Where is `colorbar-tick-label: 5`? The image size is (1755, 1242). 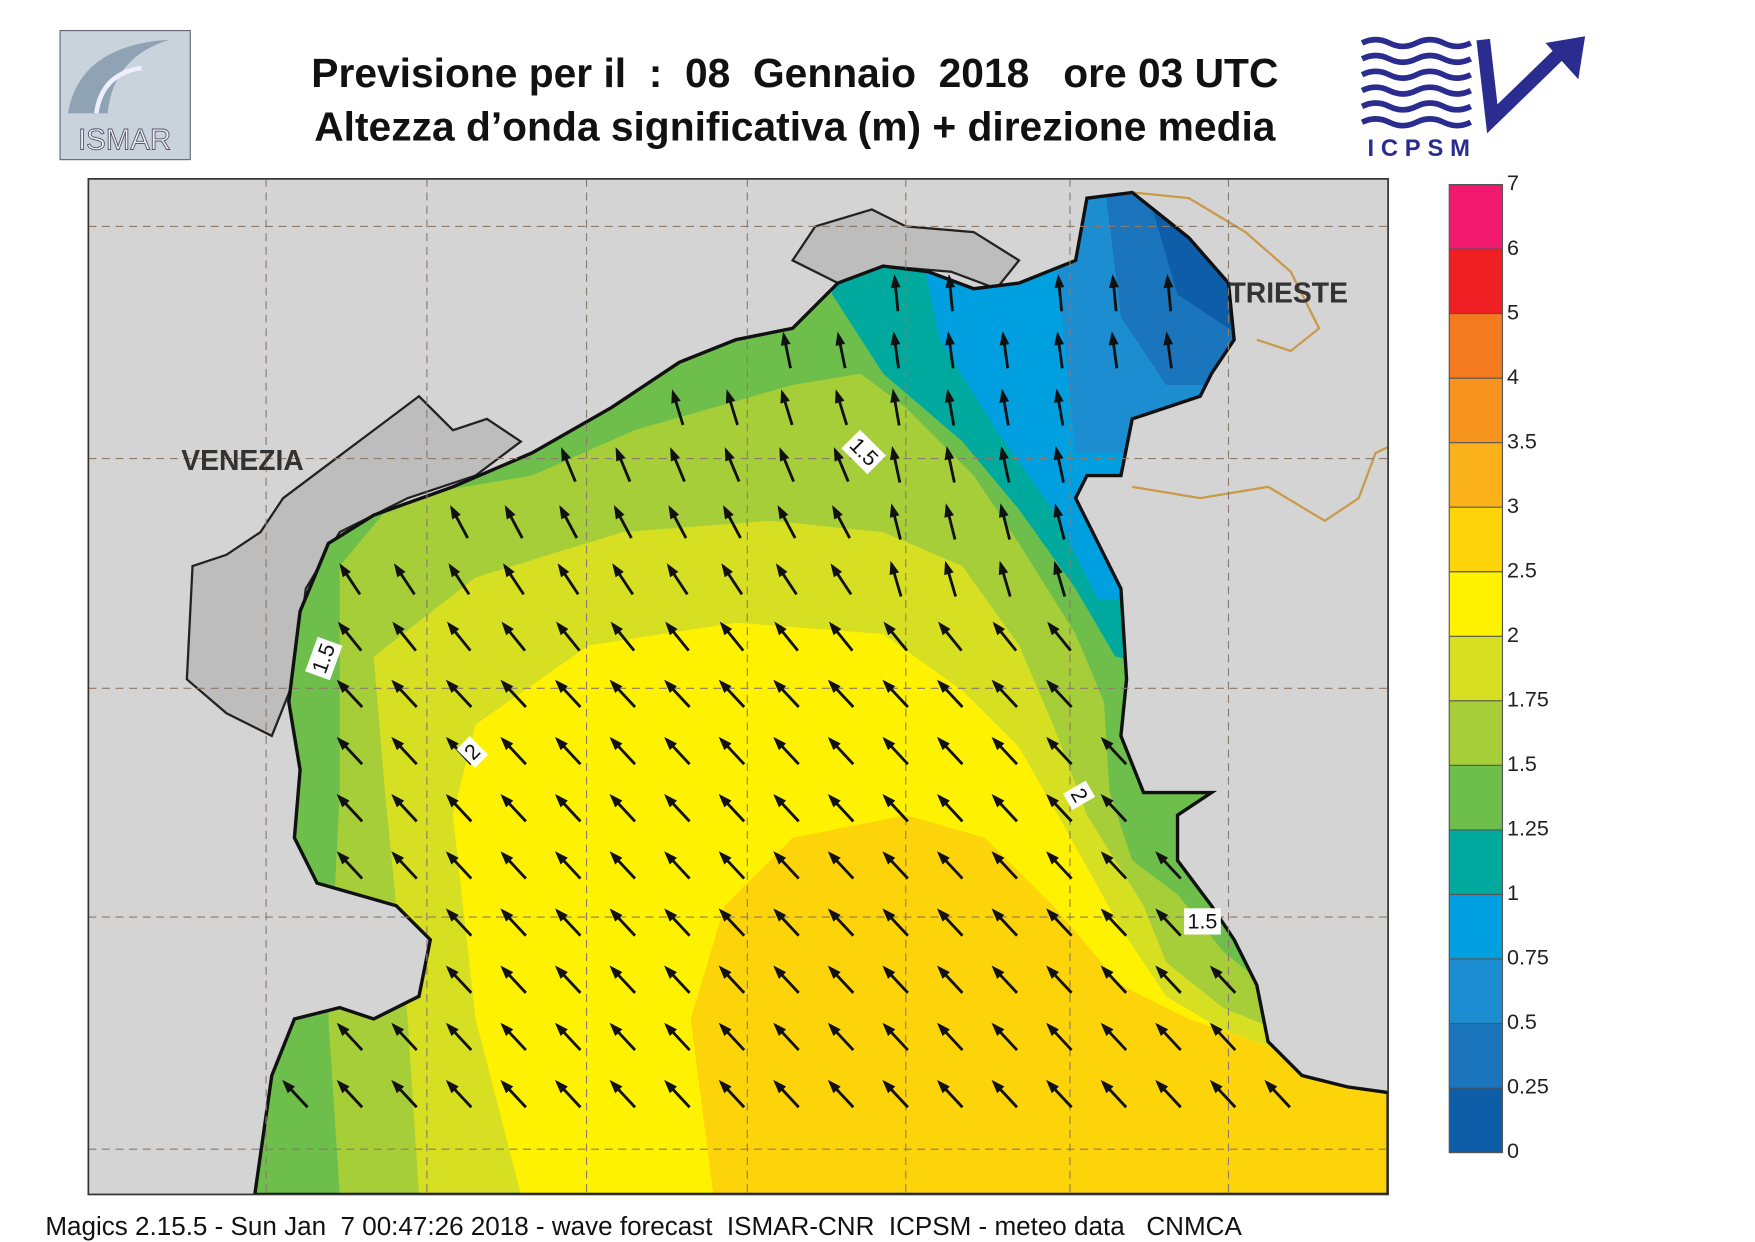 colorbar-tick-label: 5 is located at coordinates (1513, 312).